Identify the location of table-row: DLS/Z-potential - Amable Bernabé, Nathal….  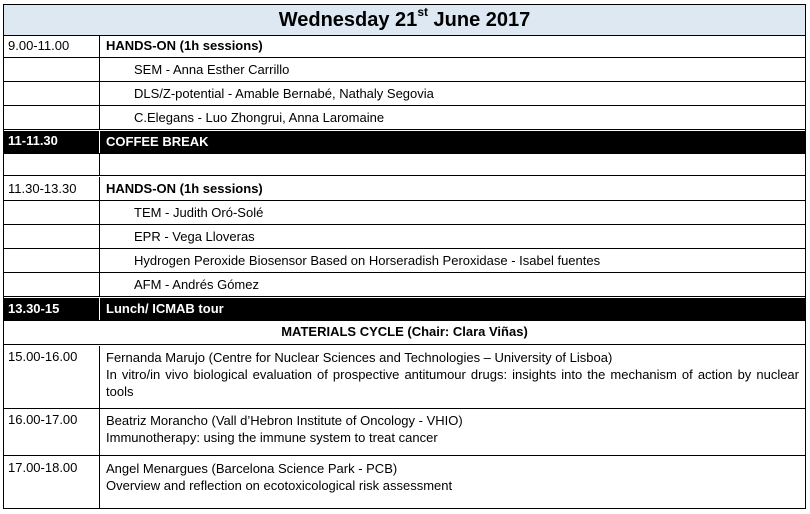
(404, 94).